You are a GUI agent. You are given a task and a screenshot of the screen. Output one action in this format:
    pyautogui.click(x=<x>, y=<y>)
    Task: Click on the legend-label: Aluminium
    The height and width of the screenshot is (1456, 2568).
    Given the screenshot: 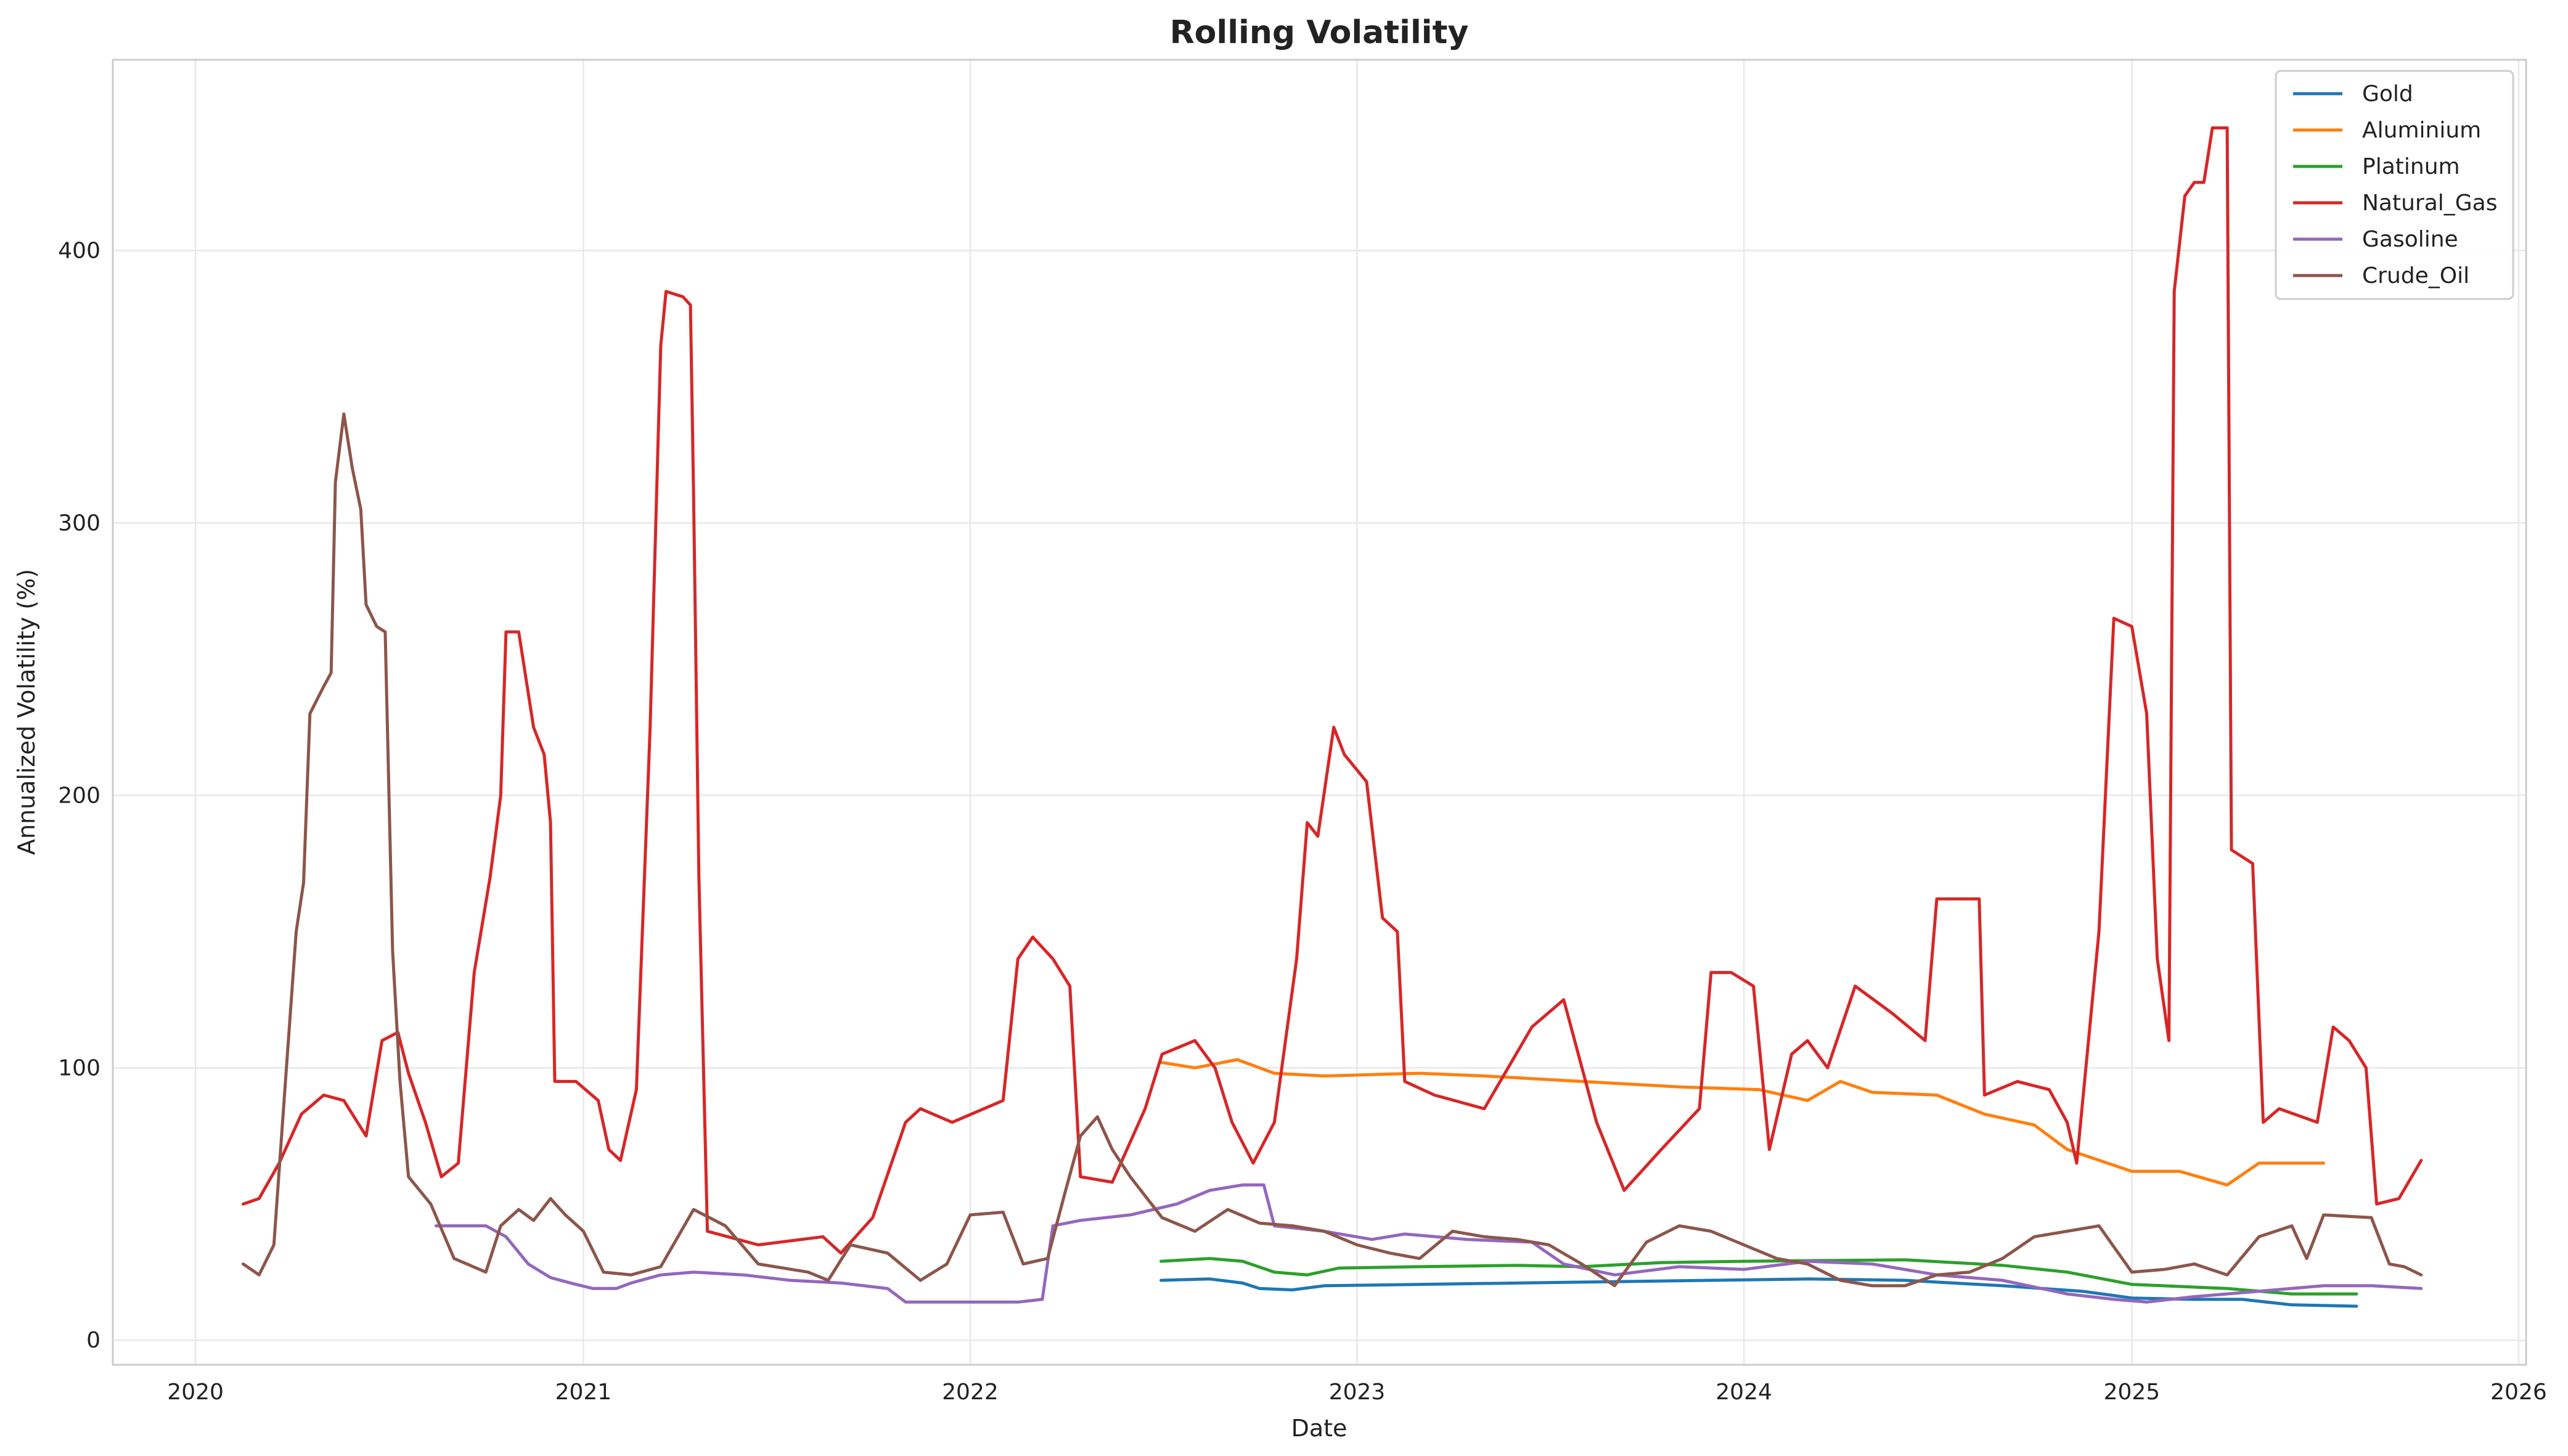 What is the action you would take?
    pyautogui.click(x=2421, y=130)
    